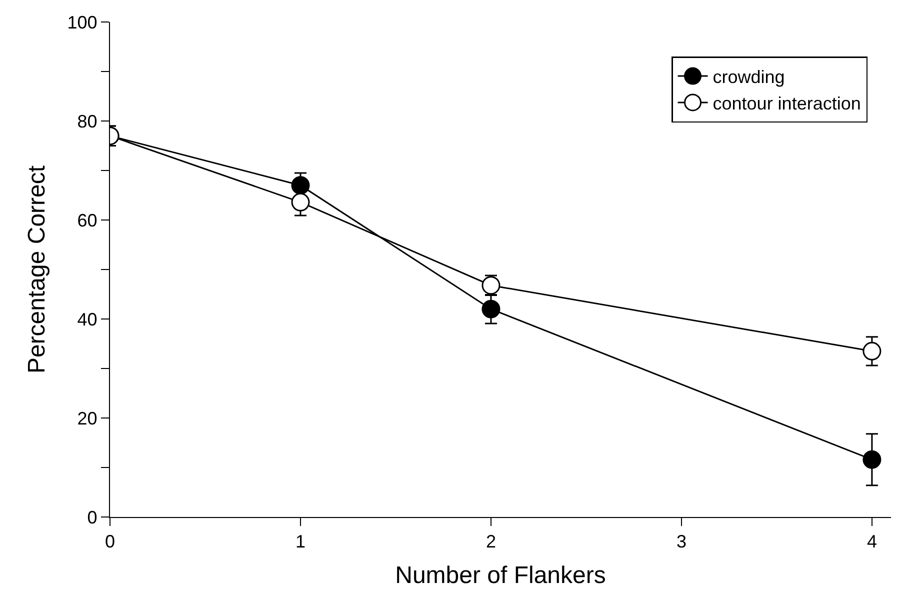 The width and height of the screenshot is (916, 602). What do you see at coordinates (36, 269) in the screenshot?
I see `y-axis-title: Percentage Correct` at bounding box center [36, 269].